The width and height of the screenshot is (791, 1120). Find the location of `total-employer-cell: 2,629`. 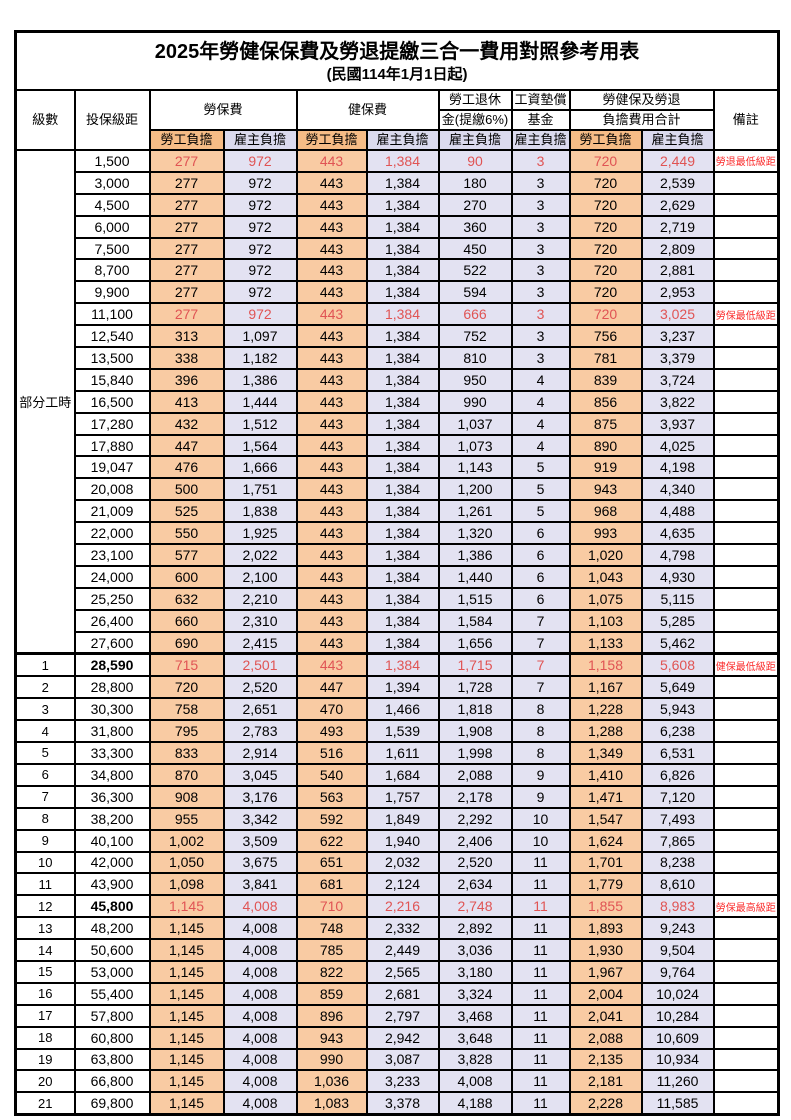

total-employer-cell: 2,629 is located at coordinates (677, 204).